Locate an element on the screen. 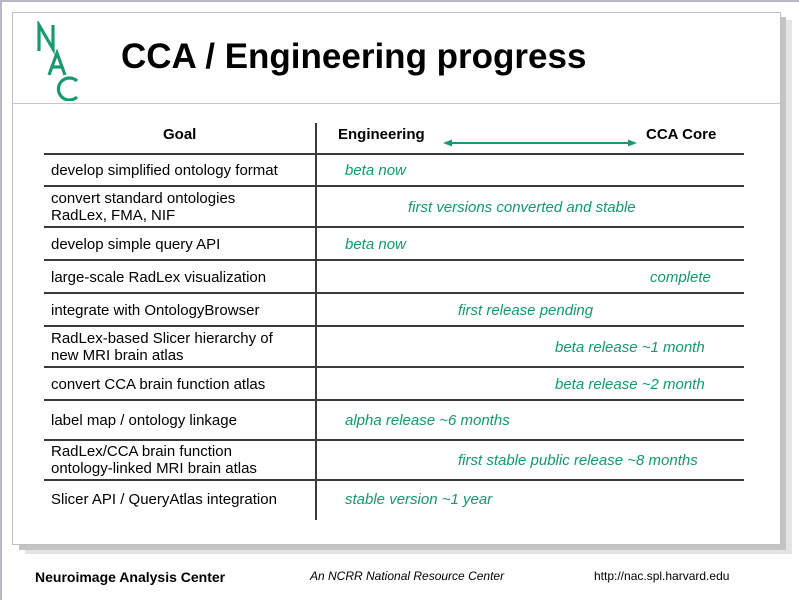 This screenshot has height=600, width=799. nac-logo-icon is located at coordinates (58, 61).